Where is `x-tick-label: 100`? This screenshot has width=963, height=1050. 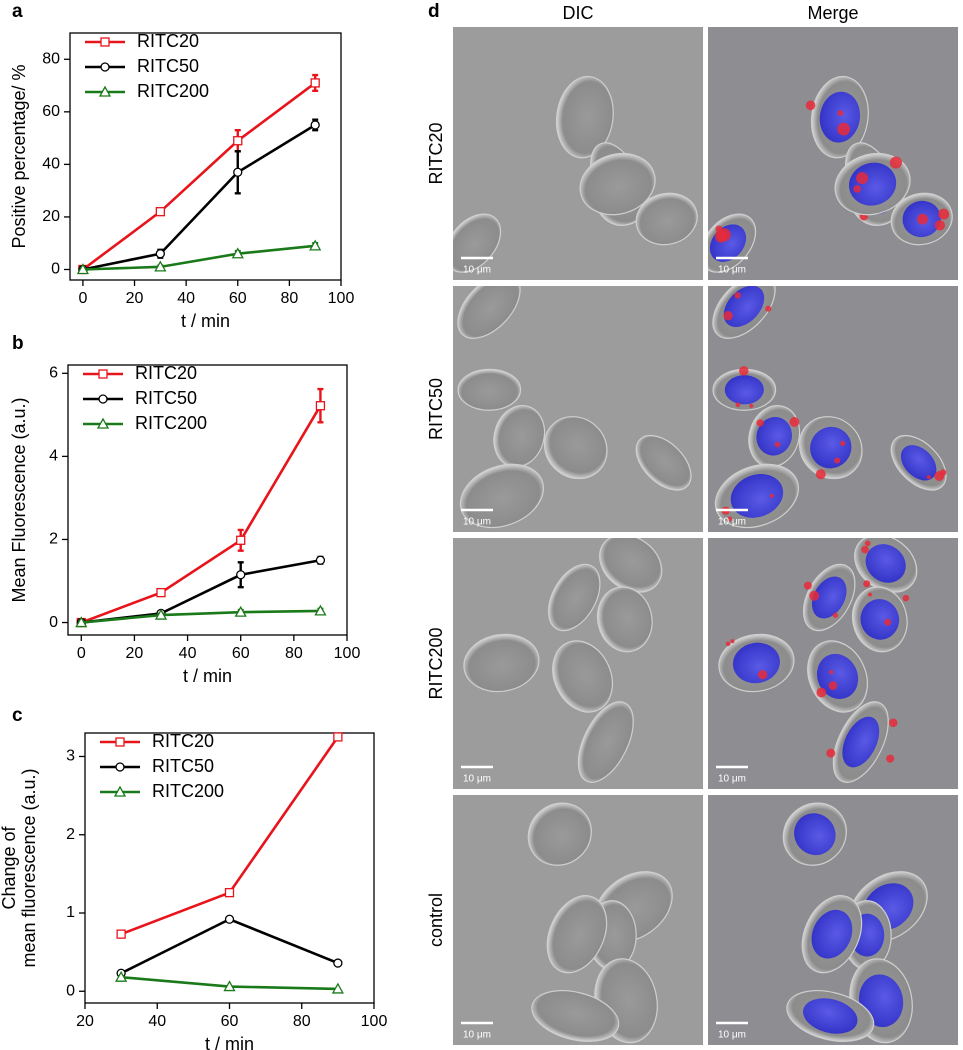
x-tick-label: 100 is located at coordinates (374, 1021).